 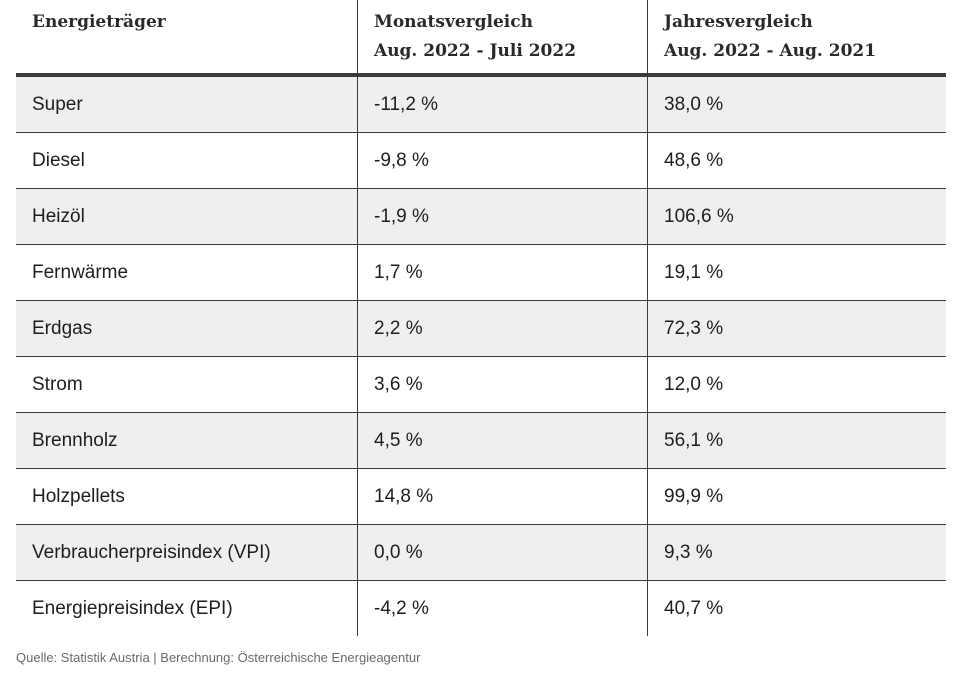 I want to click on table-row: Diesel -9,8 % 48,6 %, so click(x=481, y=161).